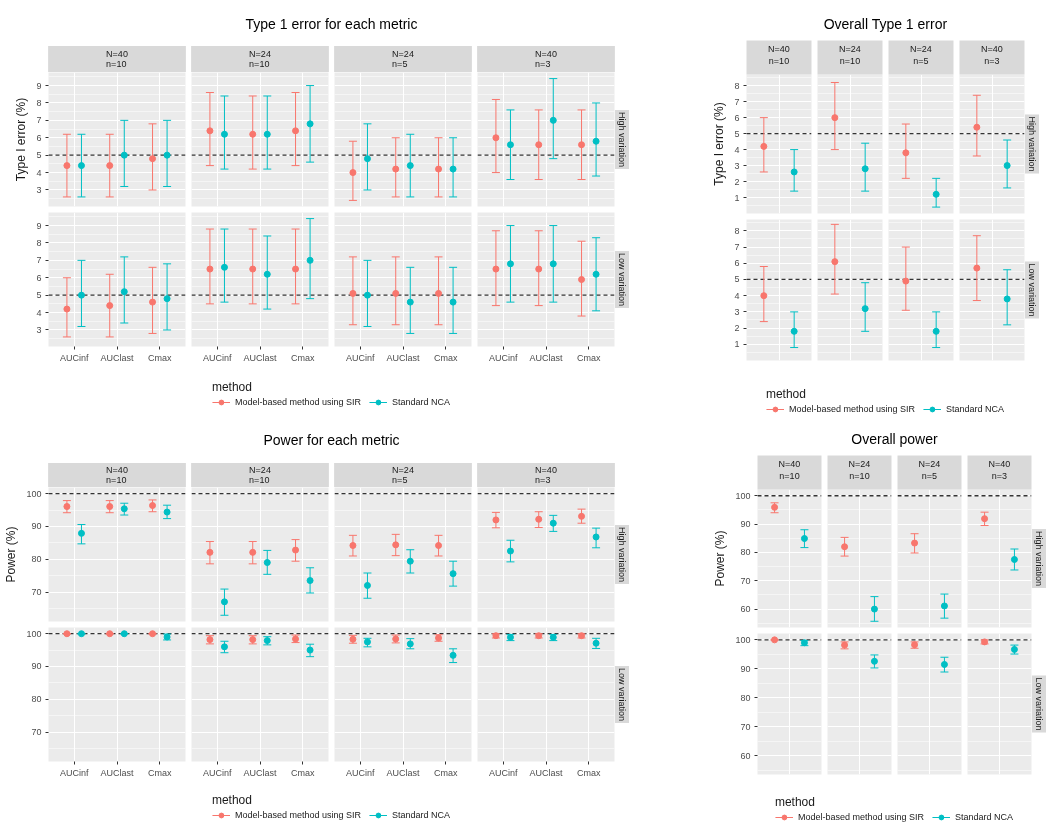 The width and height of the screenshot is (1049, 831). What do you see at coordinates (885, 23) in the screenshot?
I see `text: Overall Type 1 error` at bounding box center [885, 23].